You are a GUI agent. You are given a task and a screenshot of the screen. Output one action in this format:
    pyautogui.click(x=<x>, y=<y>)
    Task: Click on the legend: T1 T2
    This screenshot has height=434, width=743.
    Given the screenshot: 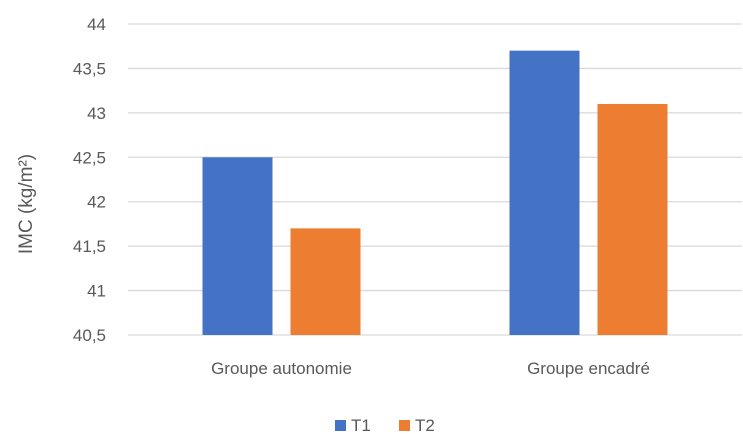 What is the action you would take?
    pyautogui.click(x=385, y=425)
    